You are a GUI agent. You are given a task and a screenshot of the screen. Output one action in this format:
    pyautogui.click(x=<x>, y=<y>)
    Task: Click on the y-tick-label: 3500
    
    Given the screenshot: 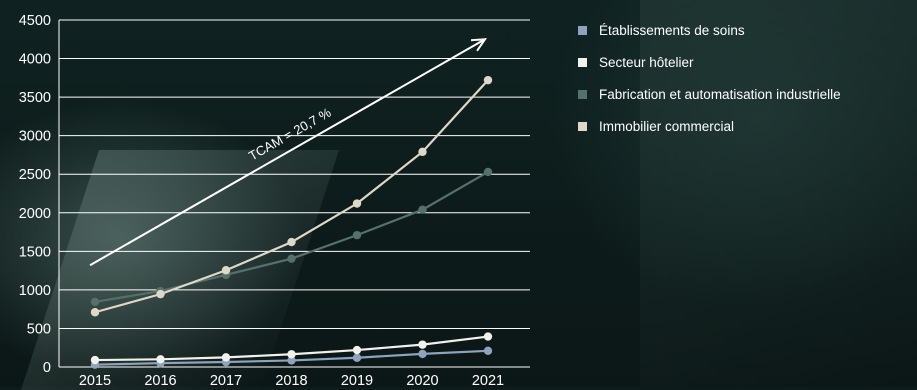 What is the action you would take?
    pyautogui.click(x=35, y=98)
    